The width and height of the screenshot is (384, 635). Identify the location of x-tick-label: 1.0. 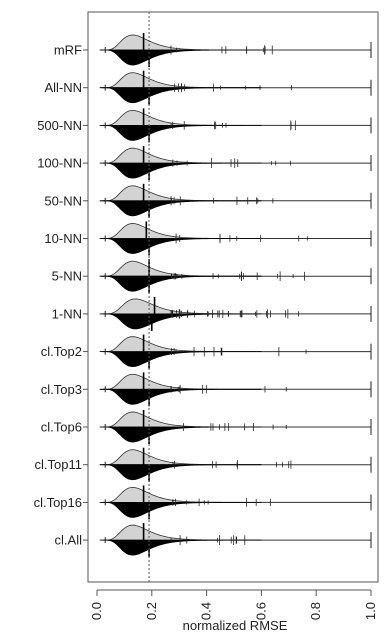
(370, 611).